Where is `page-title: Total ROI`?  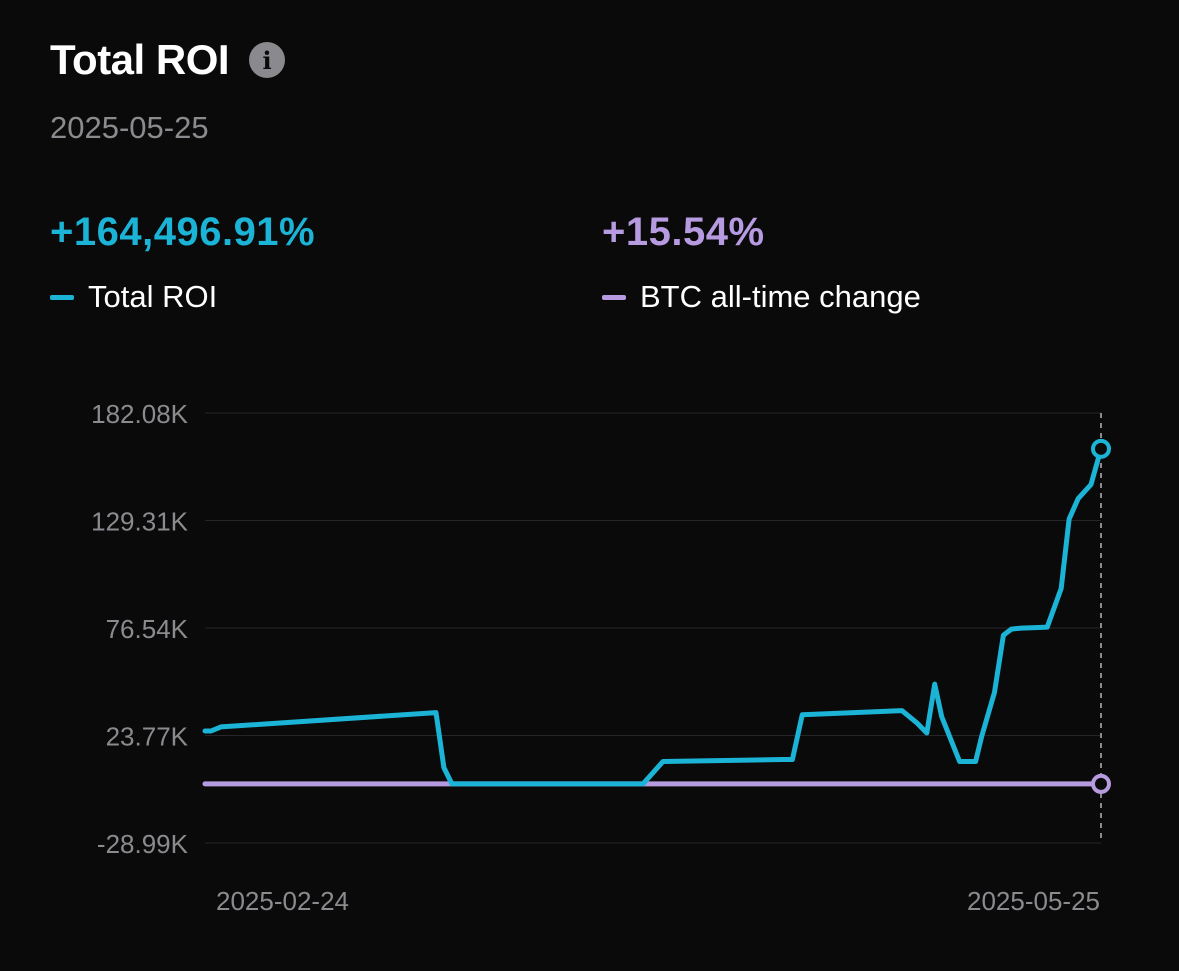
page-title: Total ROI is located at coordinates (140, 59).